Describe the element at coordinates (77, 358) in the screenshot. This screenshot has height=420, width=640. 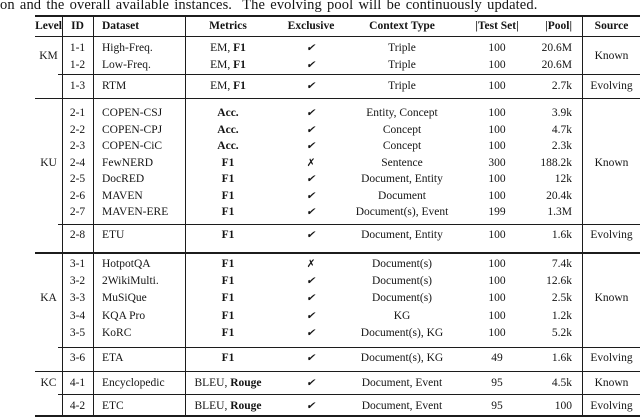
I see `row-id: 3-6` at that location.